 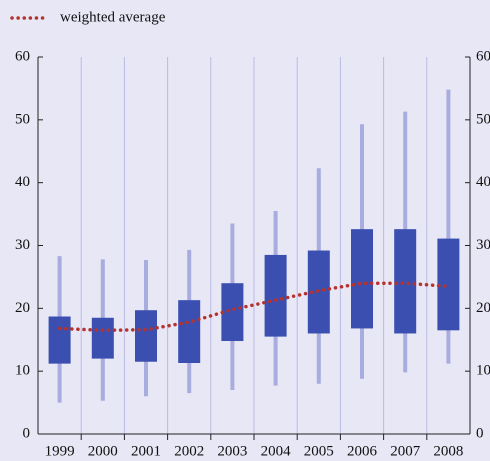 I want to click on x-tick-label: 2006, so click(x=362, y=451).